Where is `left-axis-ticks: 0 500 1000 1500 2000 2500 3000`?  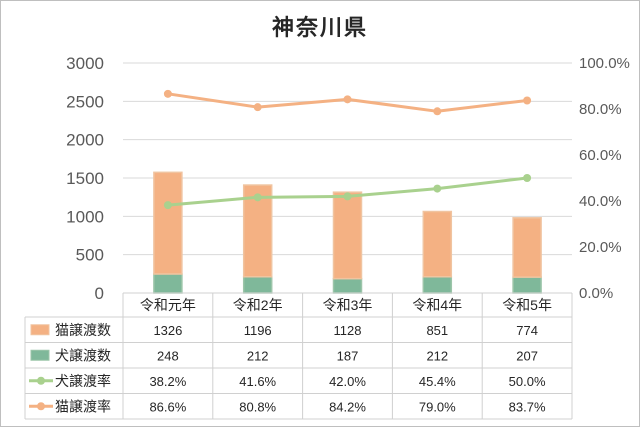 left-axis-ticks: 0 500 1000 1500 2000 2500 3000 is located at coordinates (85, 178).